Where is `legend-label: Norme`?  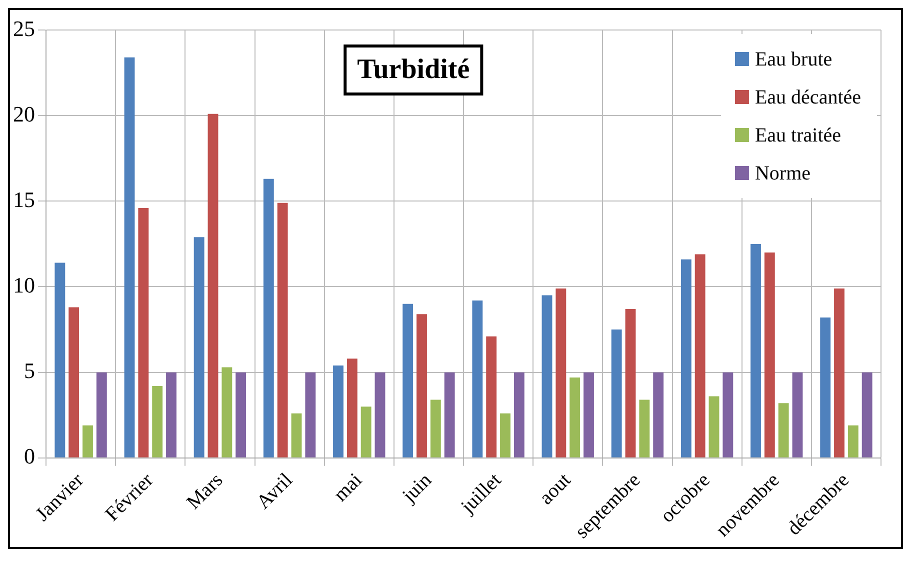 legend-label: Norme is located at coordinates (782, 173).